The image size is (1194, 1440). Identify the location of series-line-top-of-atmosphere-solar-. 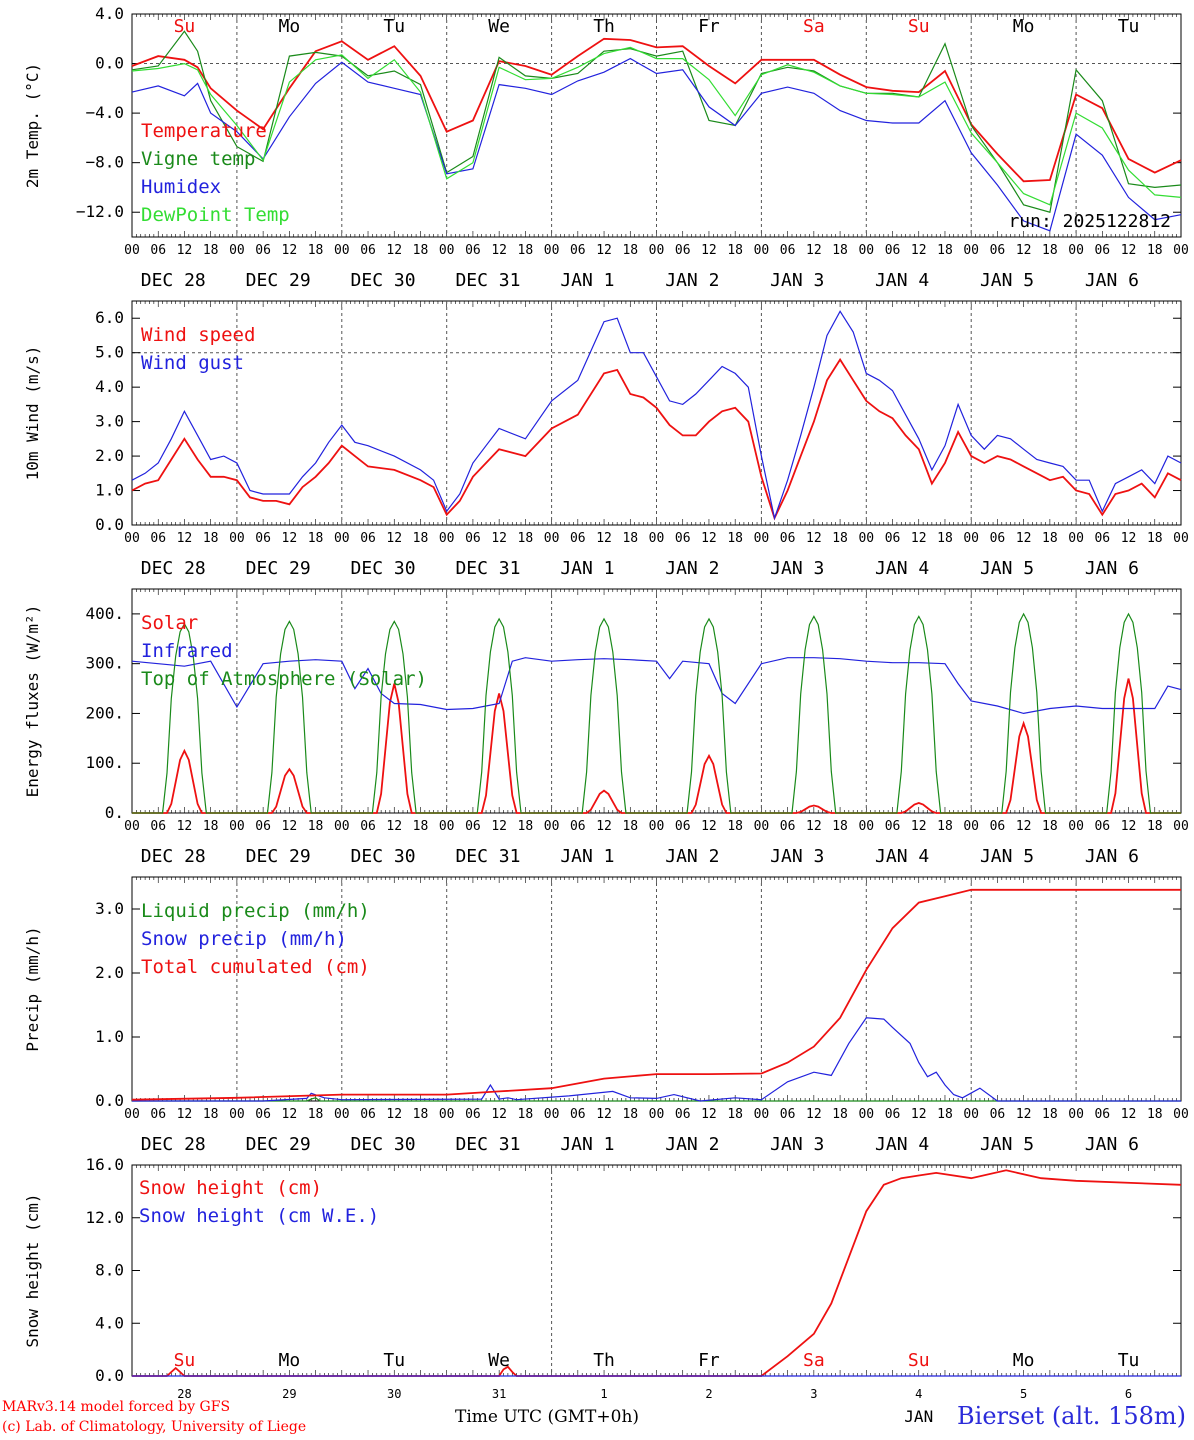
(656, 713).